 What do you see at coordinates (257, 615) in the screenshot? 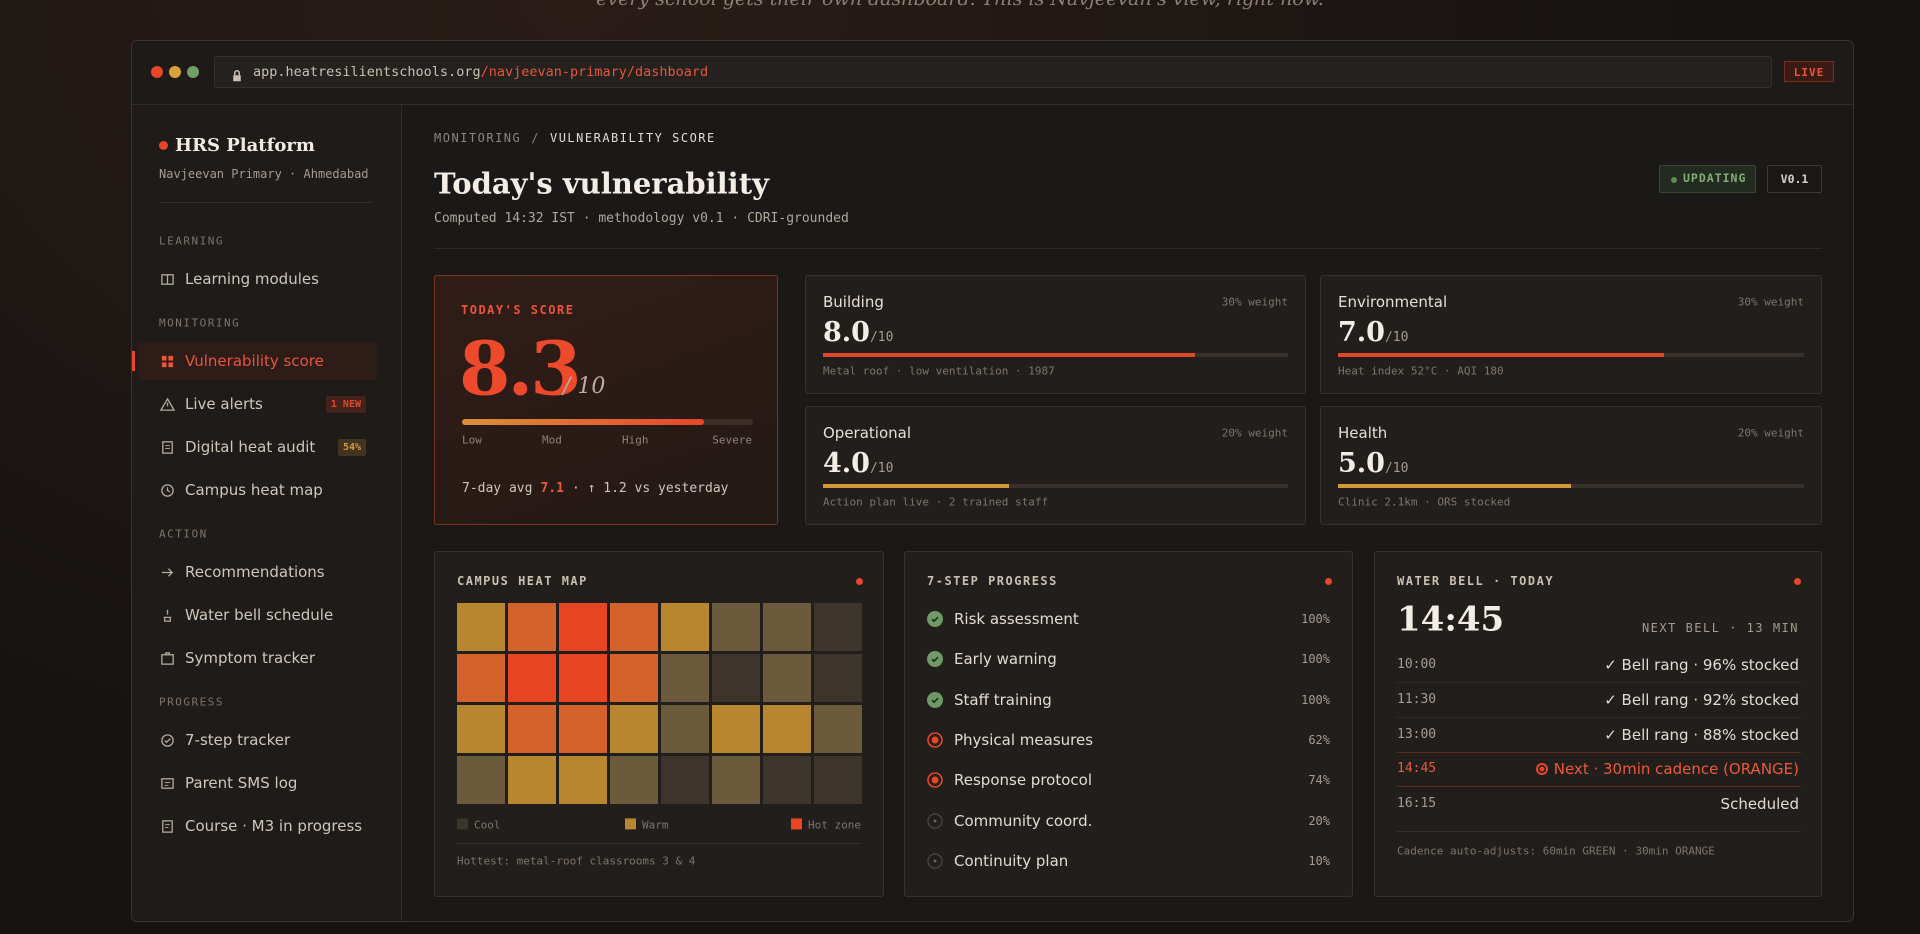
I see `nav-item: Water bell schedule` at bounding box center [257, 615].